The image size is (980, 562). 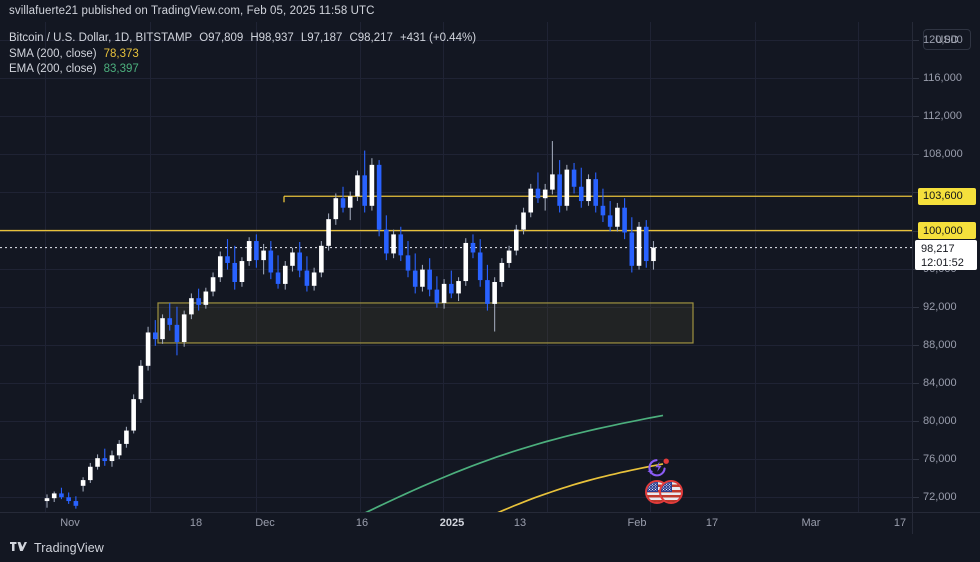 I want to click on time-scale-corner, so click(x=946, y=523).